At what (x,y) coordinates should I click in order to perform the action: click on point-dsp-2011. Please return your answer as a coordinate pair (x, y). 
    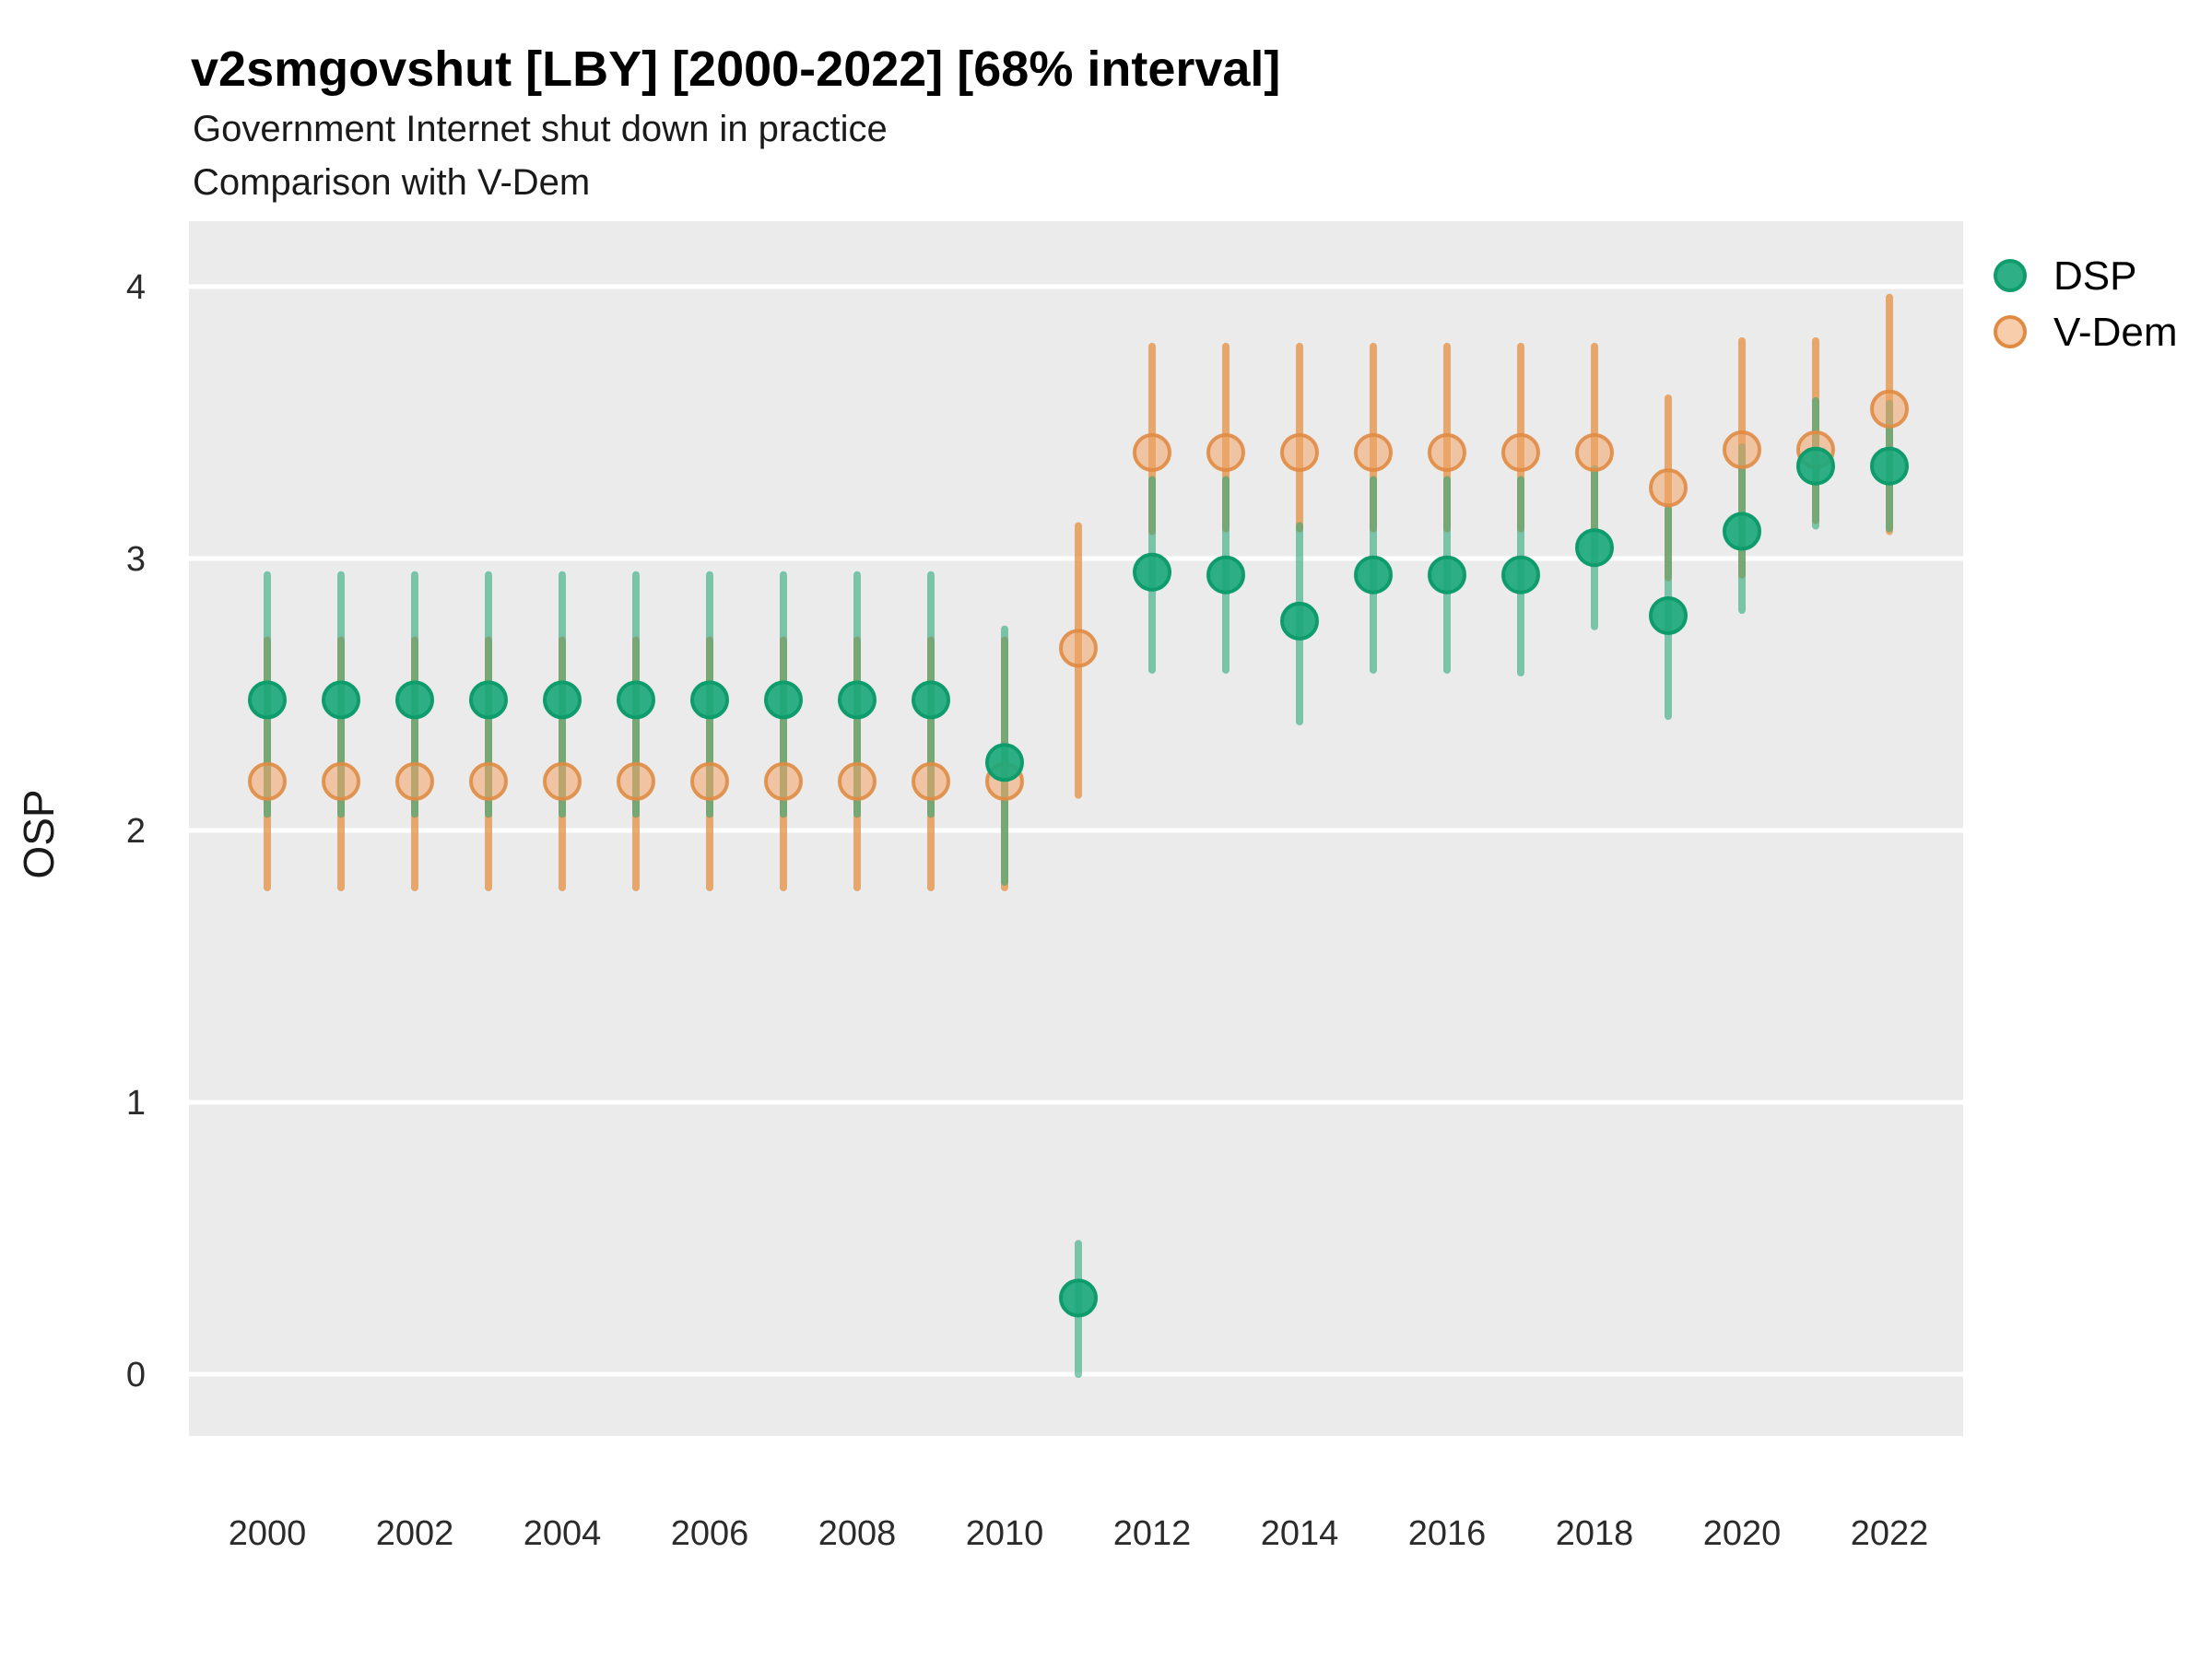
    Looking at the image, I should click on (1078, 1298).